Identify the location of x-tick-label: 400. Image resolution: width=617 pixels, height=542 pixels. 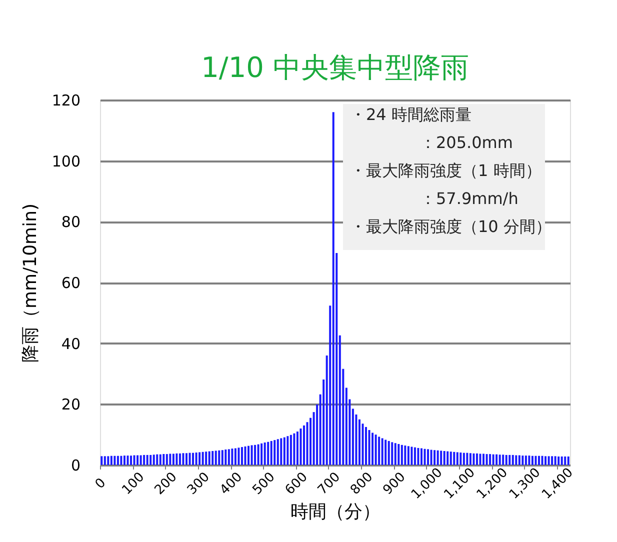
(231, 484).